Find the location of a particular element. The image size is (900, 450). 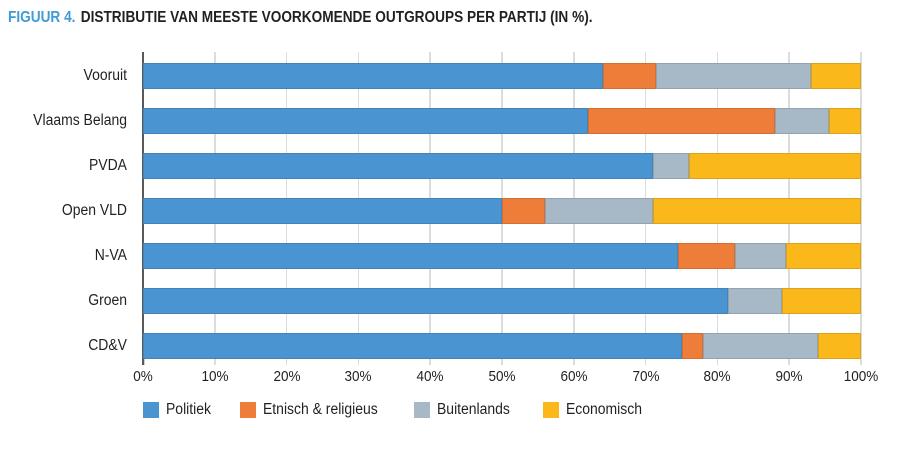

category-label: Vooruit is located at coordinates (105, 75).